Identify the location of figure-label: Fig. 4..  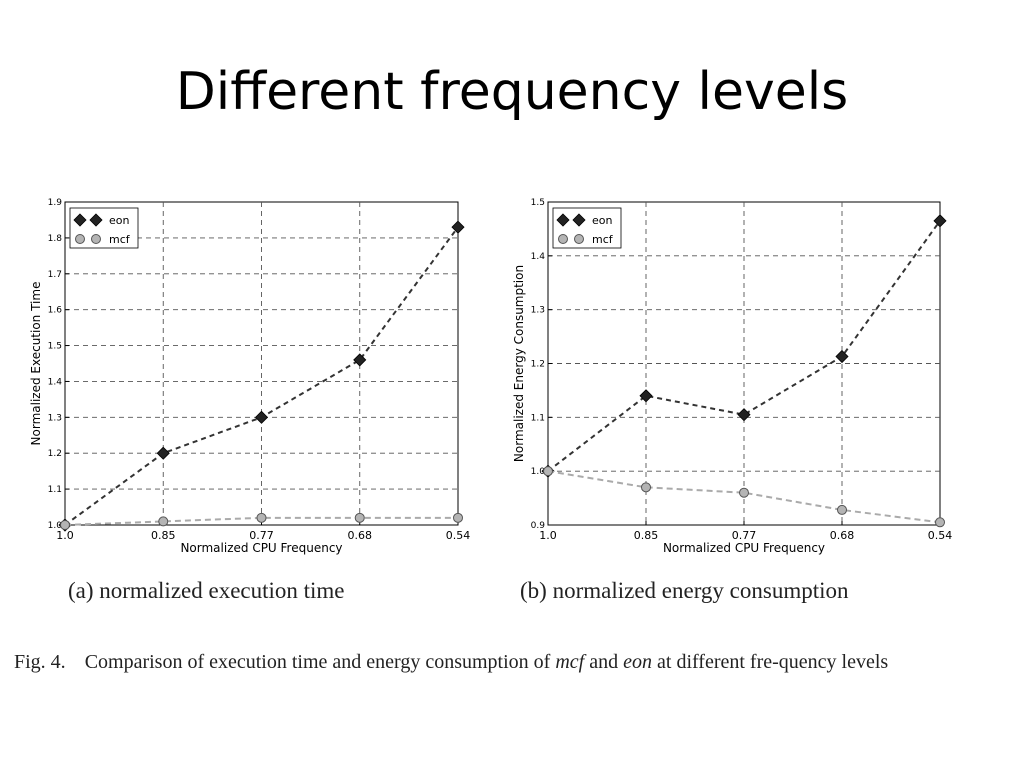
(40, 662).